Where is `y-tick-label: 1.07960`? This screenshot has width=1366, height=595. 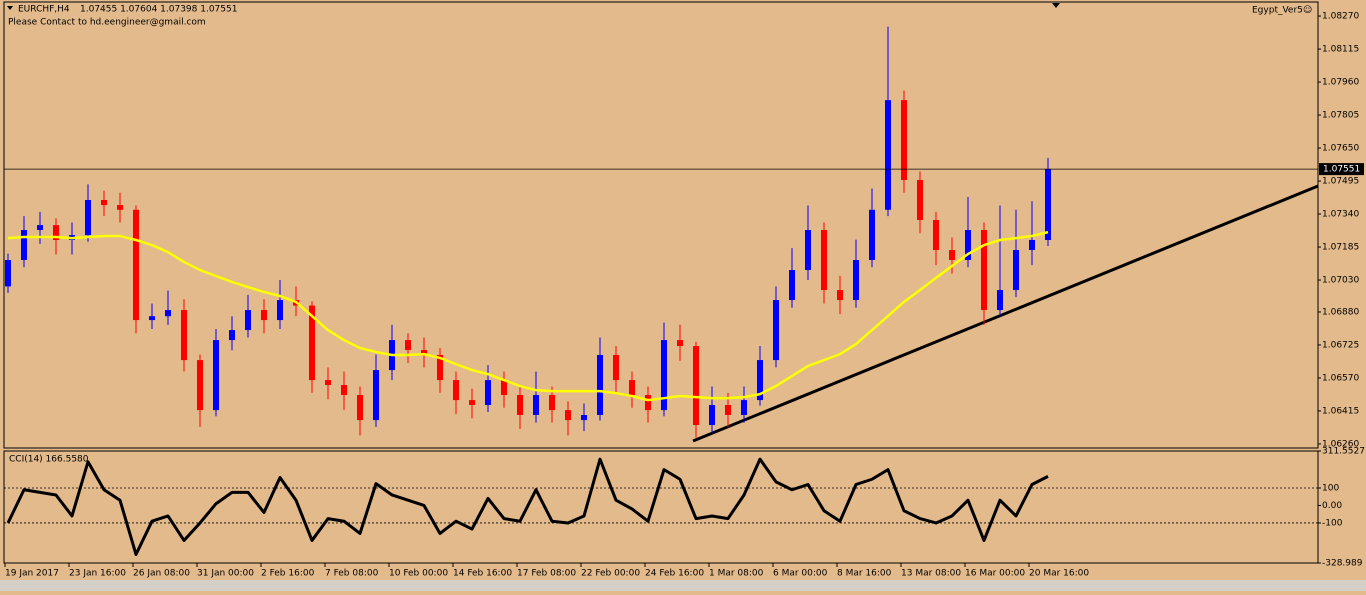
y-tick-label: 1.07960 is located at coordinates (1340, 83).